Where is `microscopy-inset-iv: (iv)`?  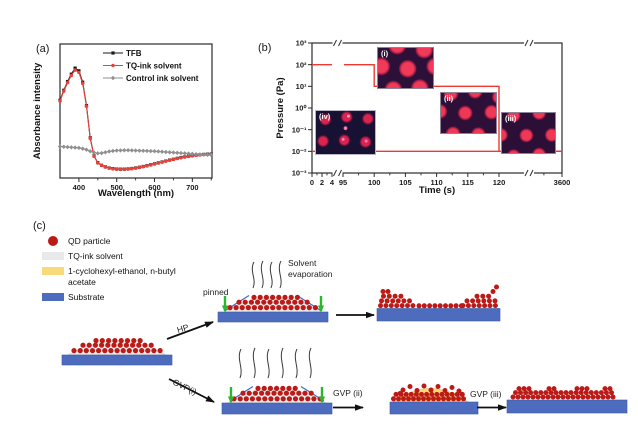 microscopy-inset-iv: (iv) is located at coordinates (345, 132).